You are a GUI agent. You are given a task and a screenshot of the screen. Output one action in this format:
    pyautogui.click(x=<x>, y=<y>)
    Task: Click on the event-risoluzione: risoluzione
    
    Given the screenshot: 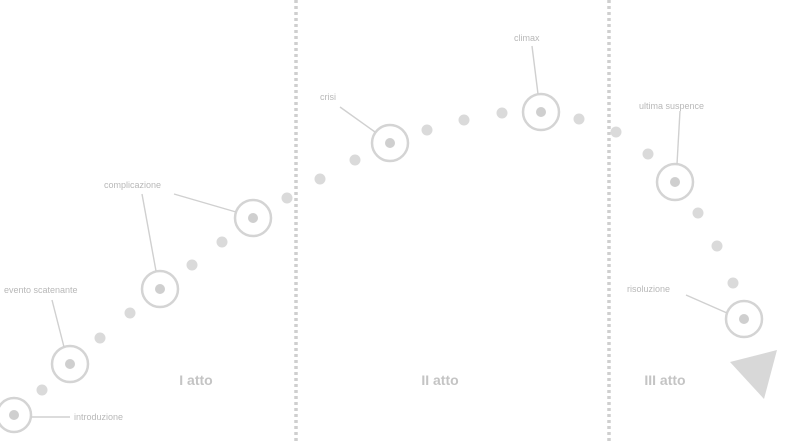 What is the action you would take?
    pyautogui.click(x=695, y=311)
    